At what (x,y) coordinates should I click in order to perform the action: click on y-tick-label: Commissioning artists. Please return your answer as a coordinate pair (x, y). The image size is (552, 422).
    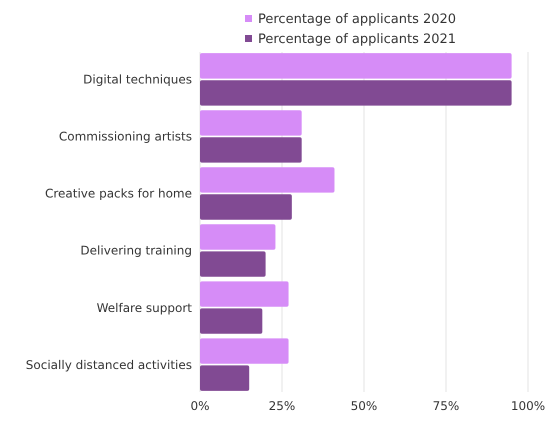
    Looking at the image, I should click on (125, 137).